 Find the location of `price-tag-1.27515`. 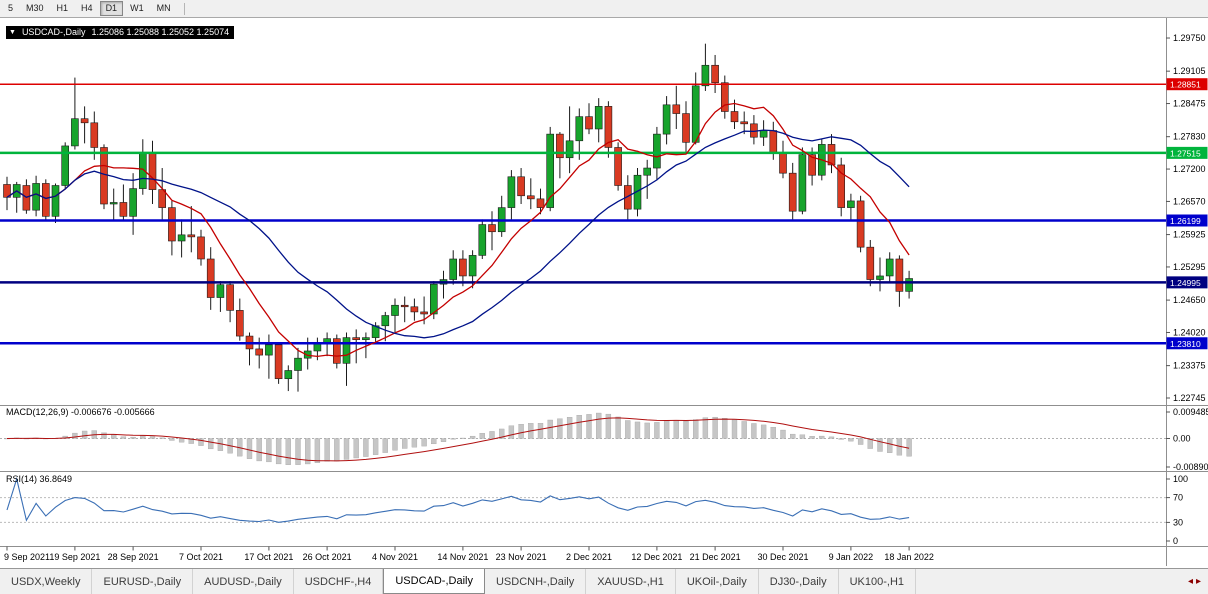

price-tag-1.27515 is located at coordinates (1187, 152).